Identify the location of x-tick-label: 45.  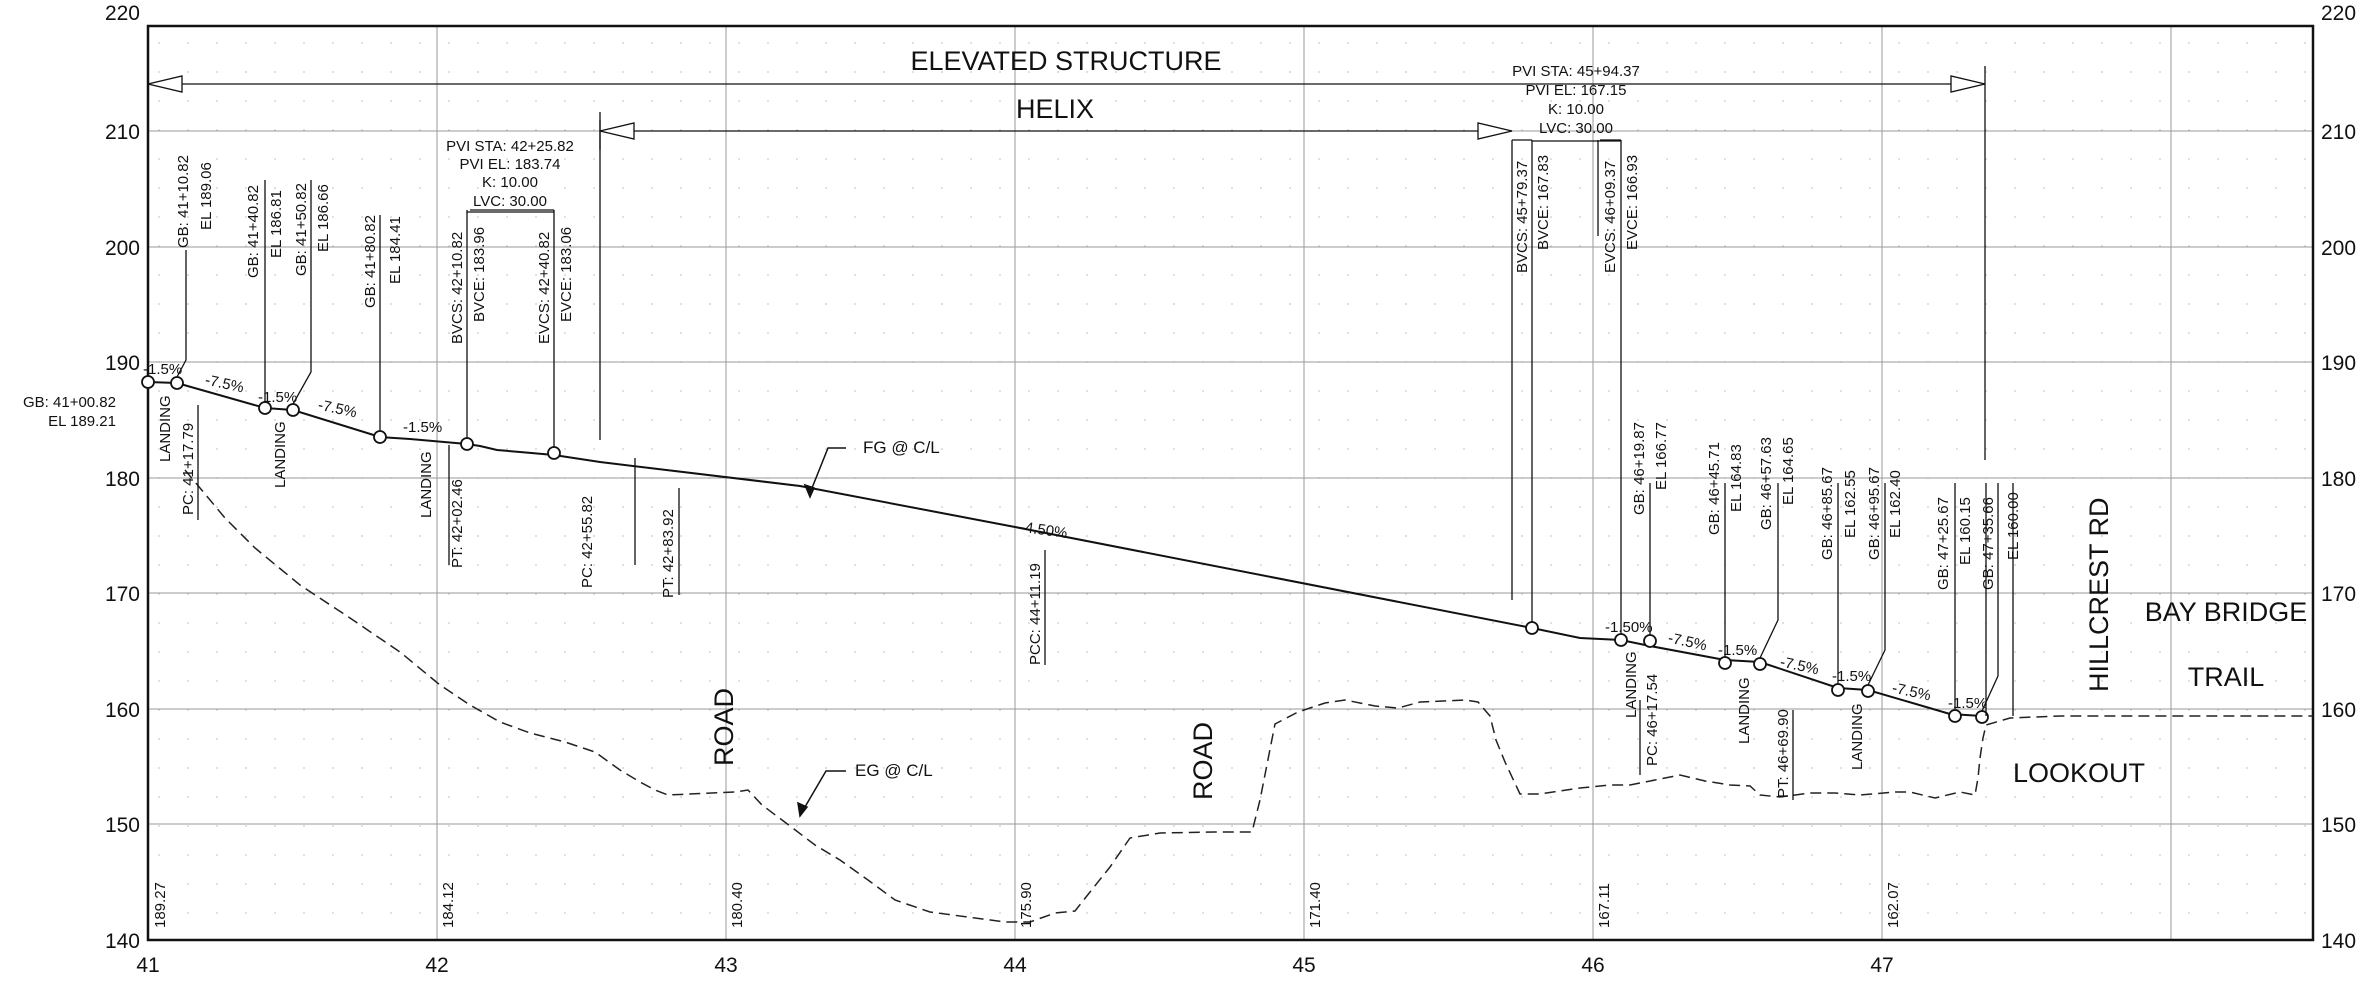
(1303, 965).